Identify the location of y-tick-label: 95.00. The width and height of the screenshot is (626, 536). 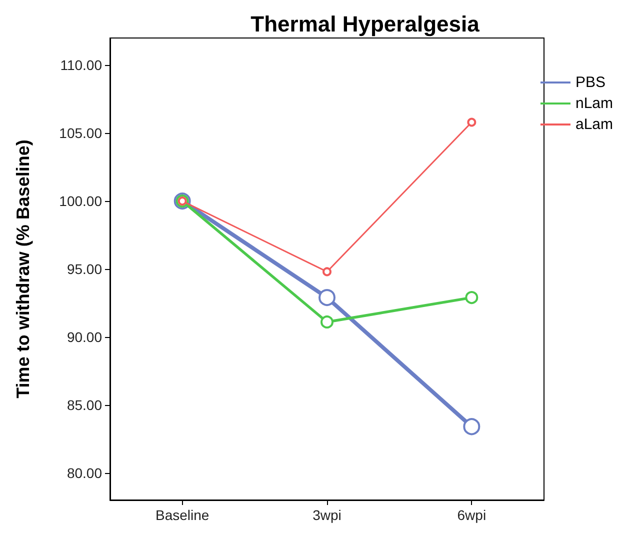
(84, 269).